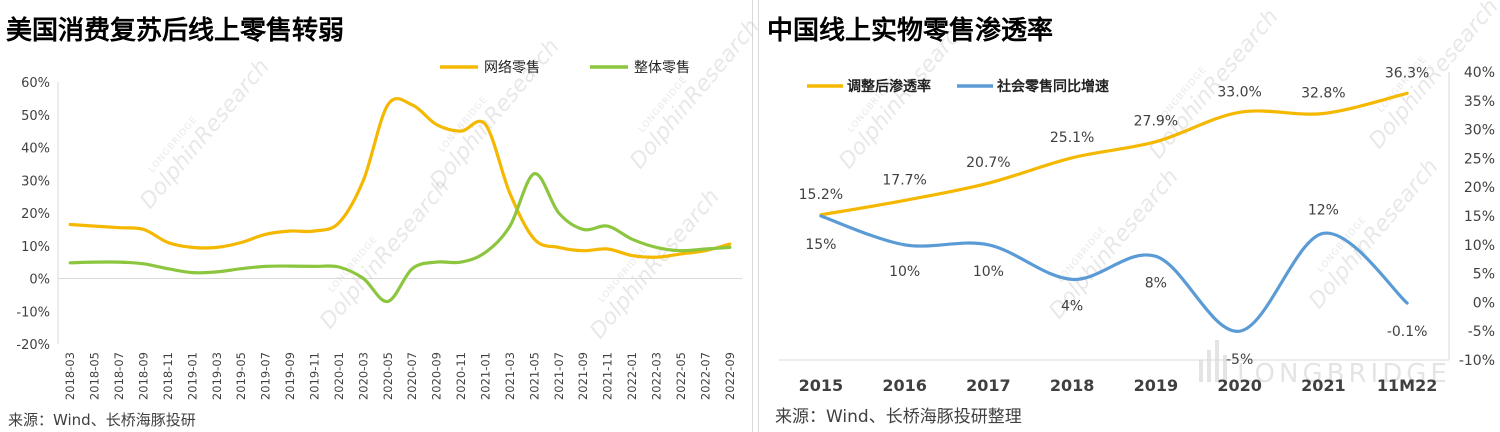 The height and width of the screenshot is (432, 1500). What do you see at coordinates (70, 376) in the screenshot?
I see `x-tick-label: 2018-03` at bounding box center [70, 376].